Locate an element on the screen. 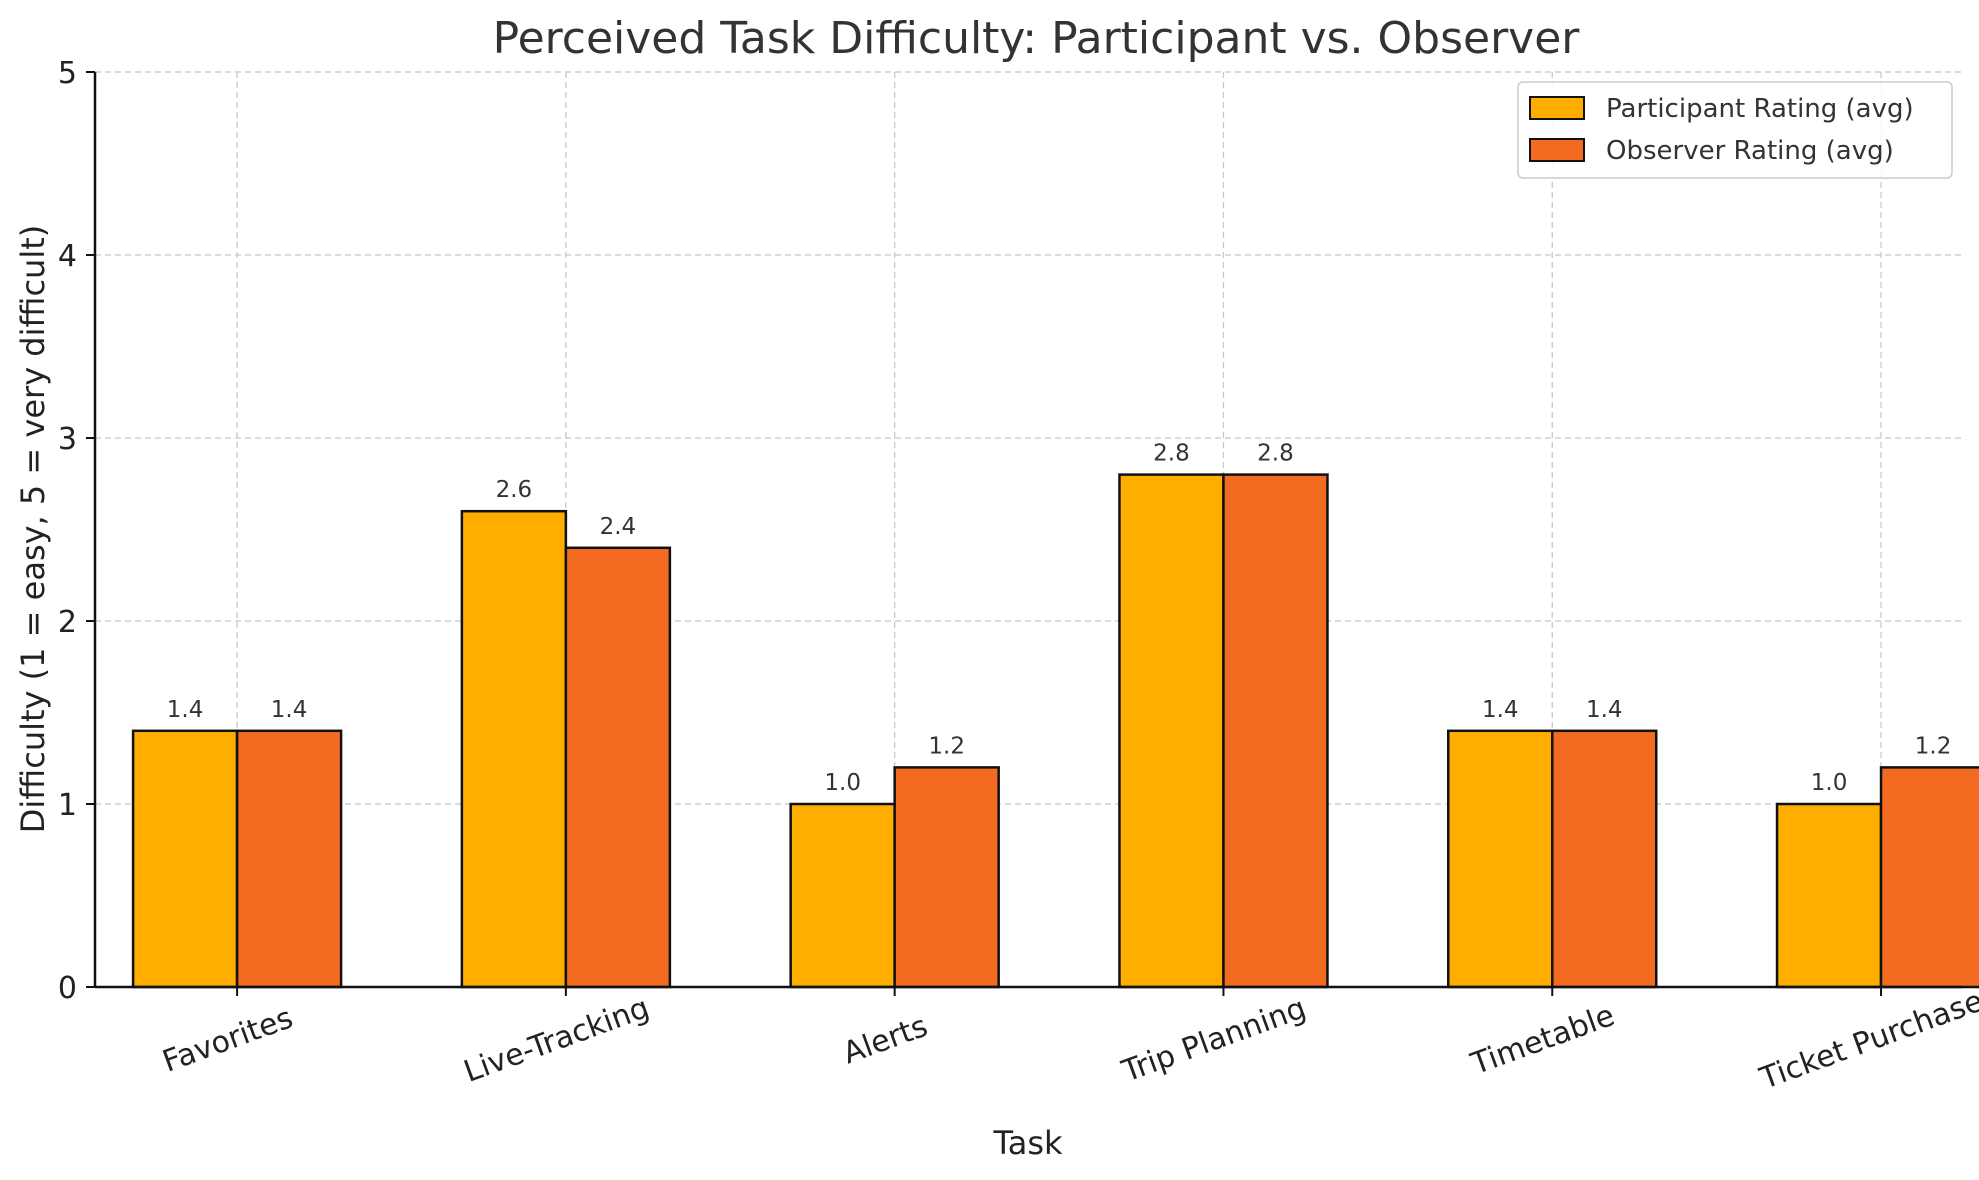  bar-value-label: 2.4 is located at coordinates (618, 527).